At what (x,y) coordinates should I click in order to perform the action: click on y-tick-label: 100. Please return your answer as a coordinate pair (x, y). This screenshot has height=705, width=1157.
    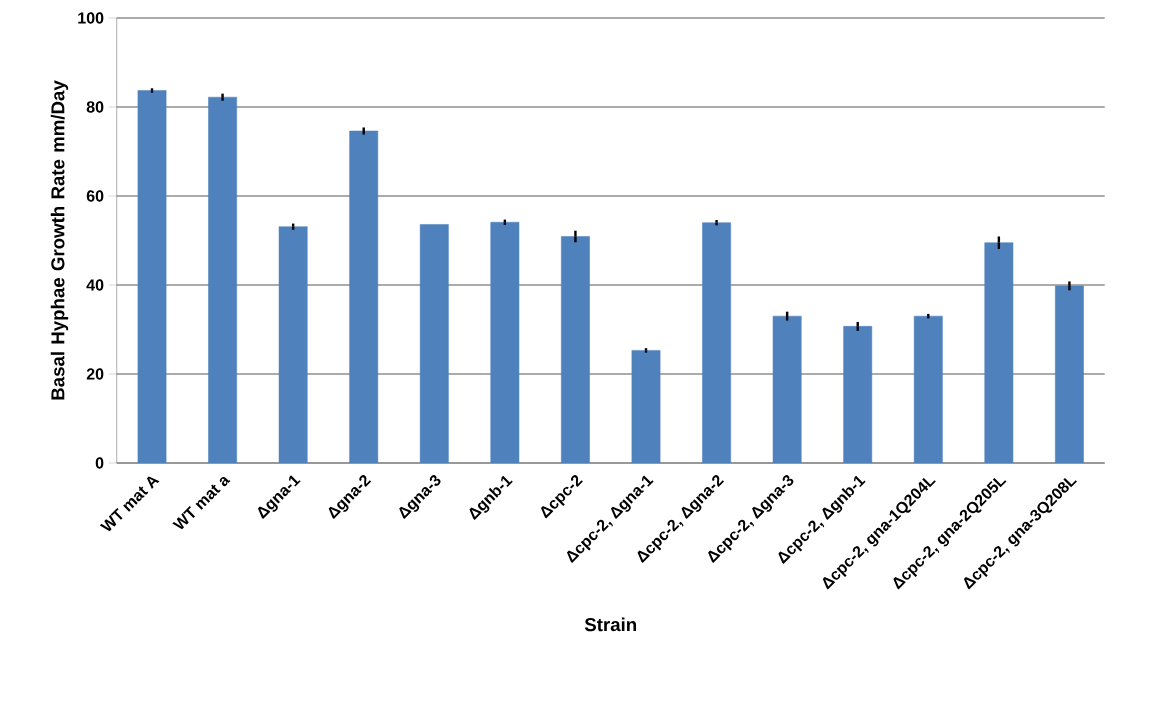
    Looking at the image, I should click on (91, 18).